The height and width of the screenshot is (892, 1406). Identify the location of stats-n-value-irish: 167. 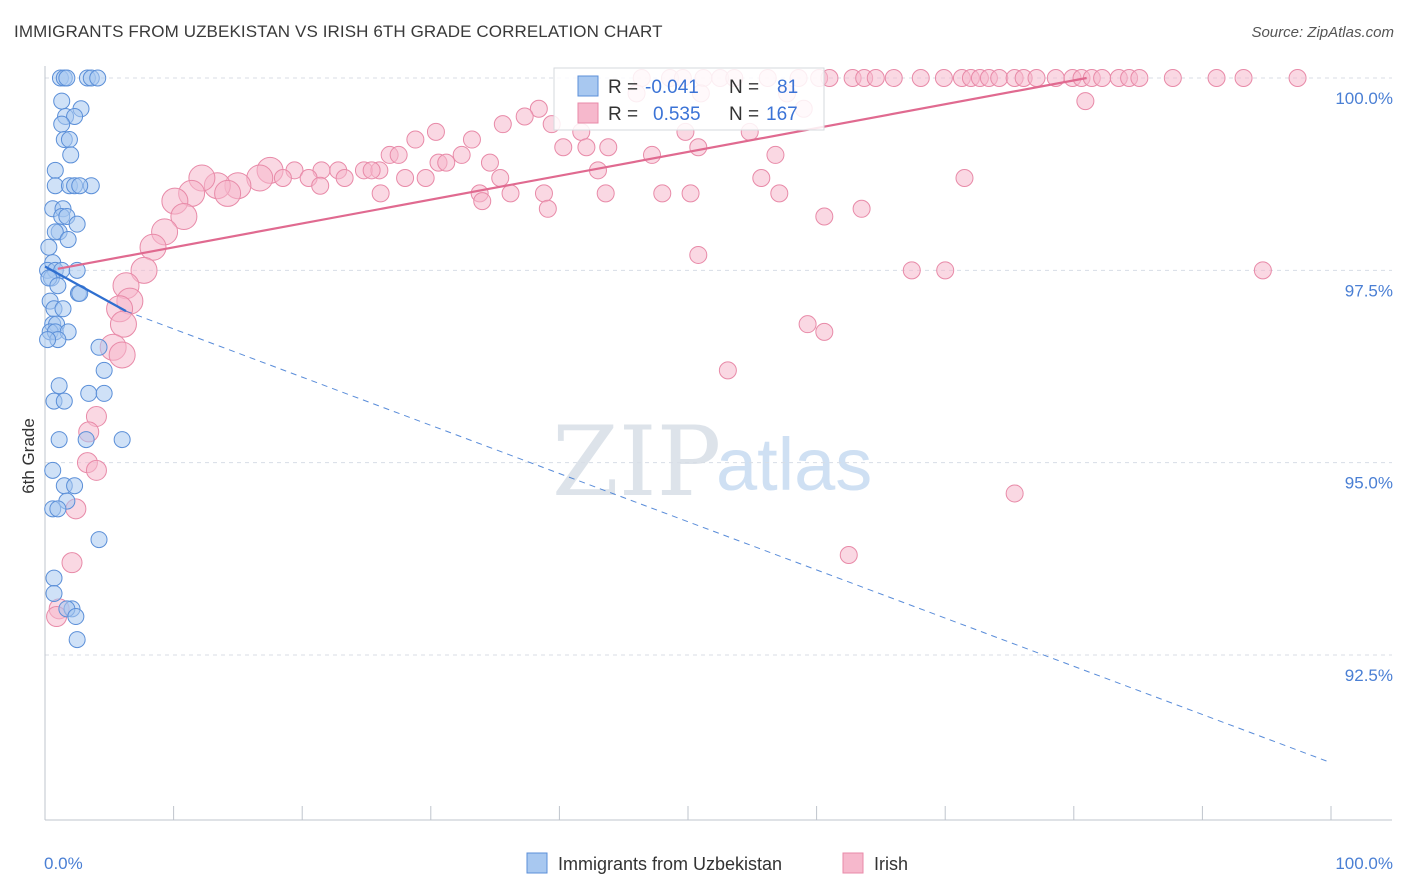
(782, 114).